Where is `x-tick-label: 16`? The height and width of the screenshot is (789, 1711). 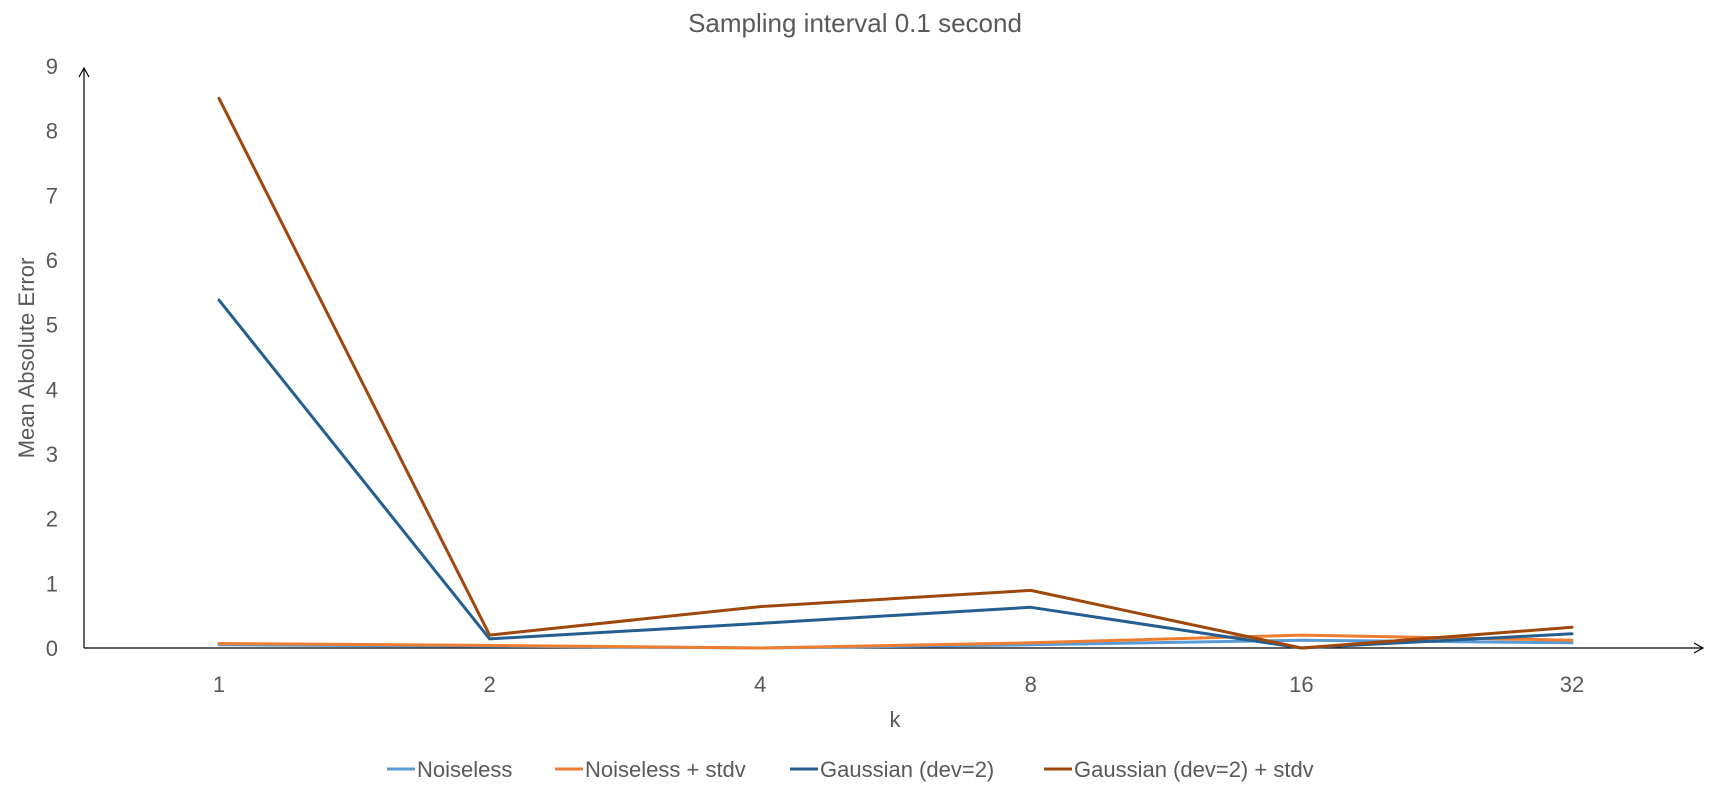 x-tick-label: 16 is located at coordinates (1301, 684).